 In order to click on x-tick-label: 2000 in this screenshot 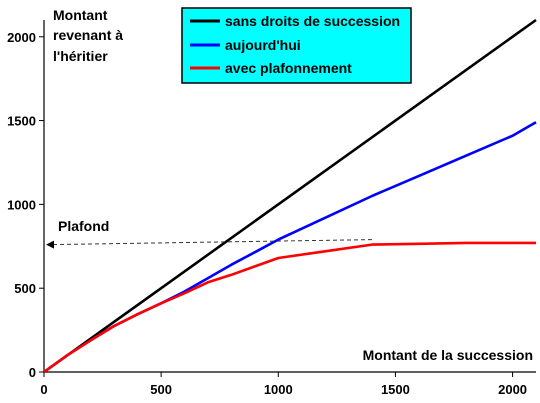, I will do `click(512, 389)`.